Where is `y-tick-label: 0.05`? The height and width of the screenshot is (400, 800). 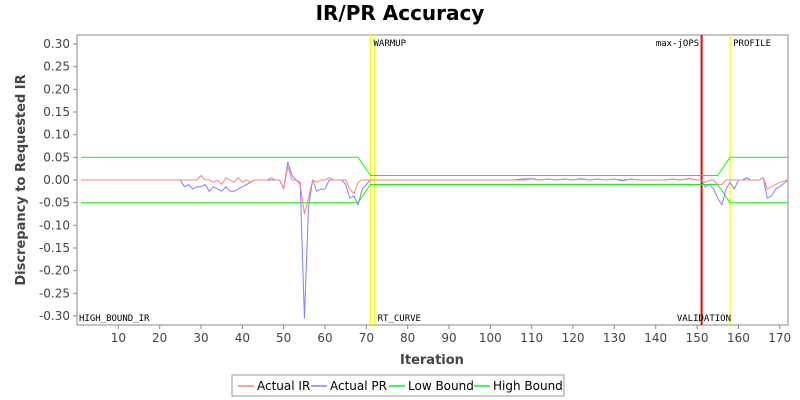
y-tick-label: 0.05 is located at coordinates (56, 157).